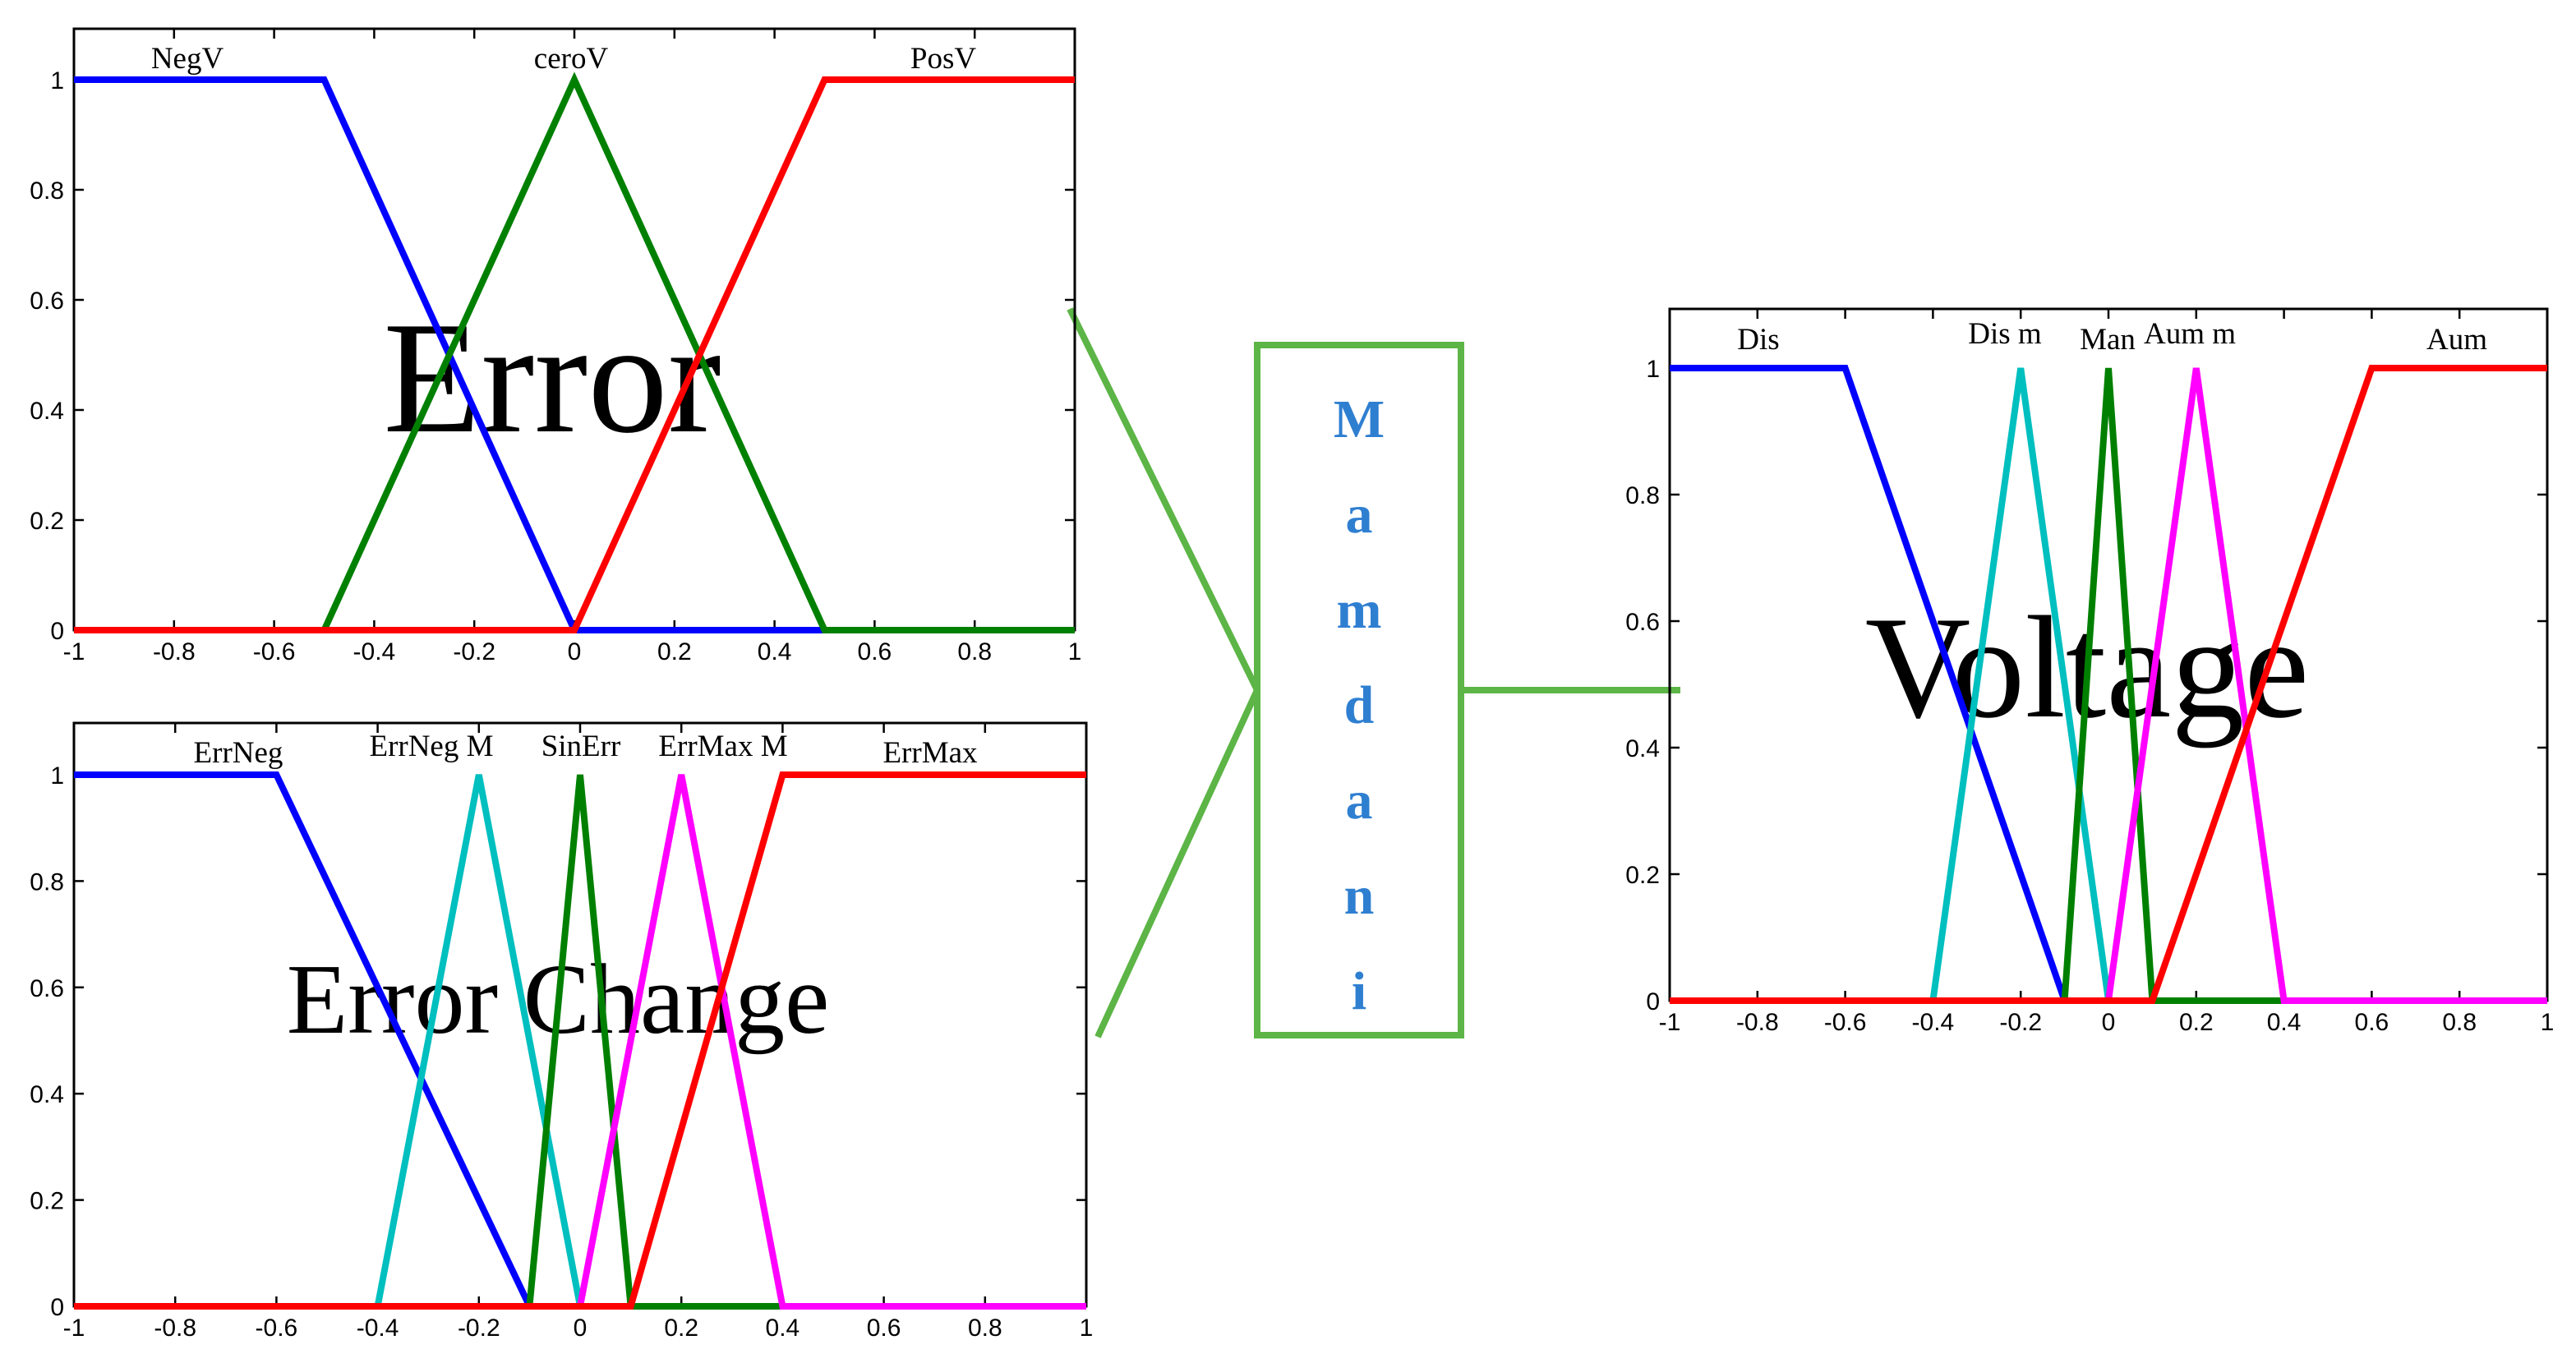  What do you see at coordinates (431, 746) in the screenshot?
I see `mf-label-errneg-m: ErrNeg M` at bounding box center [431, 746].